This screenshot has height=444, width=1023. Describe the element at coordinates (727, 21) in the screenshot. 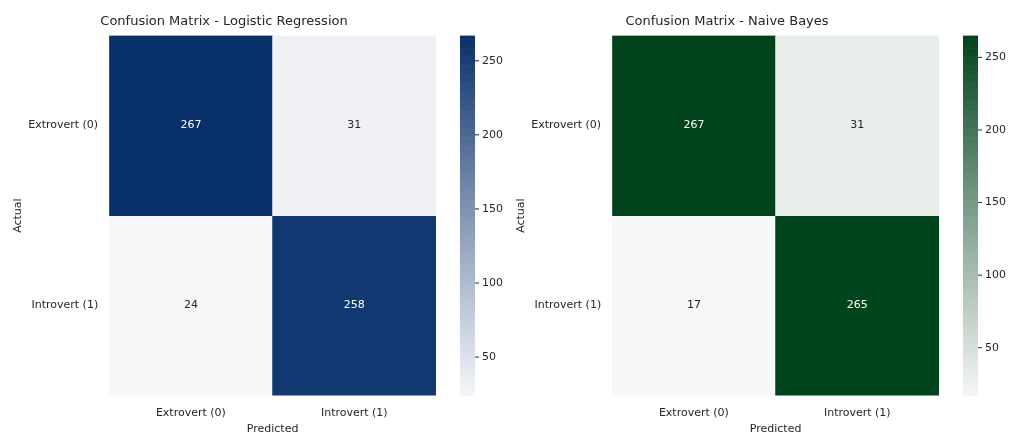

I see `chart-title: Confusion Matrix - Naive Bayes` at that location.